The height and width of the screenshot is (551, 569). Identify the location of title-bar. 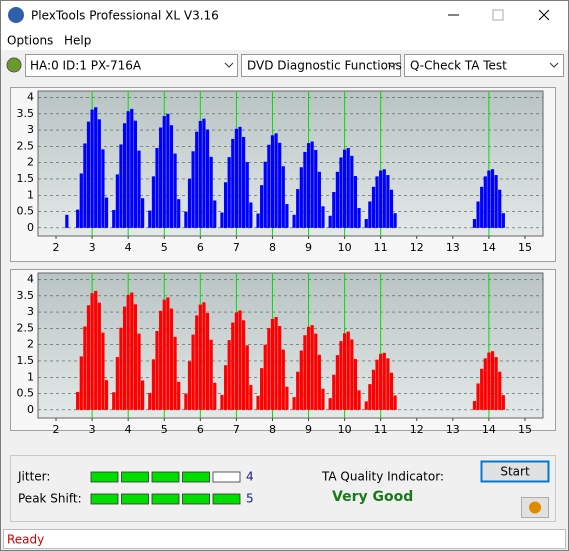
(284, 15).